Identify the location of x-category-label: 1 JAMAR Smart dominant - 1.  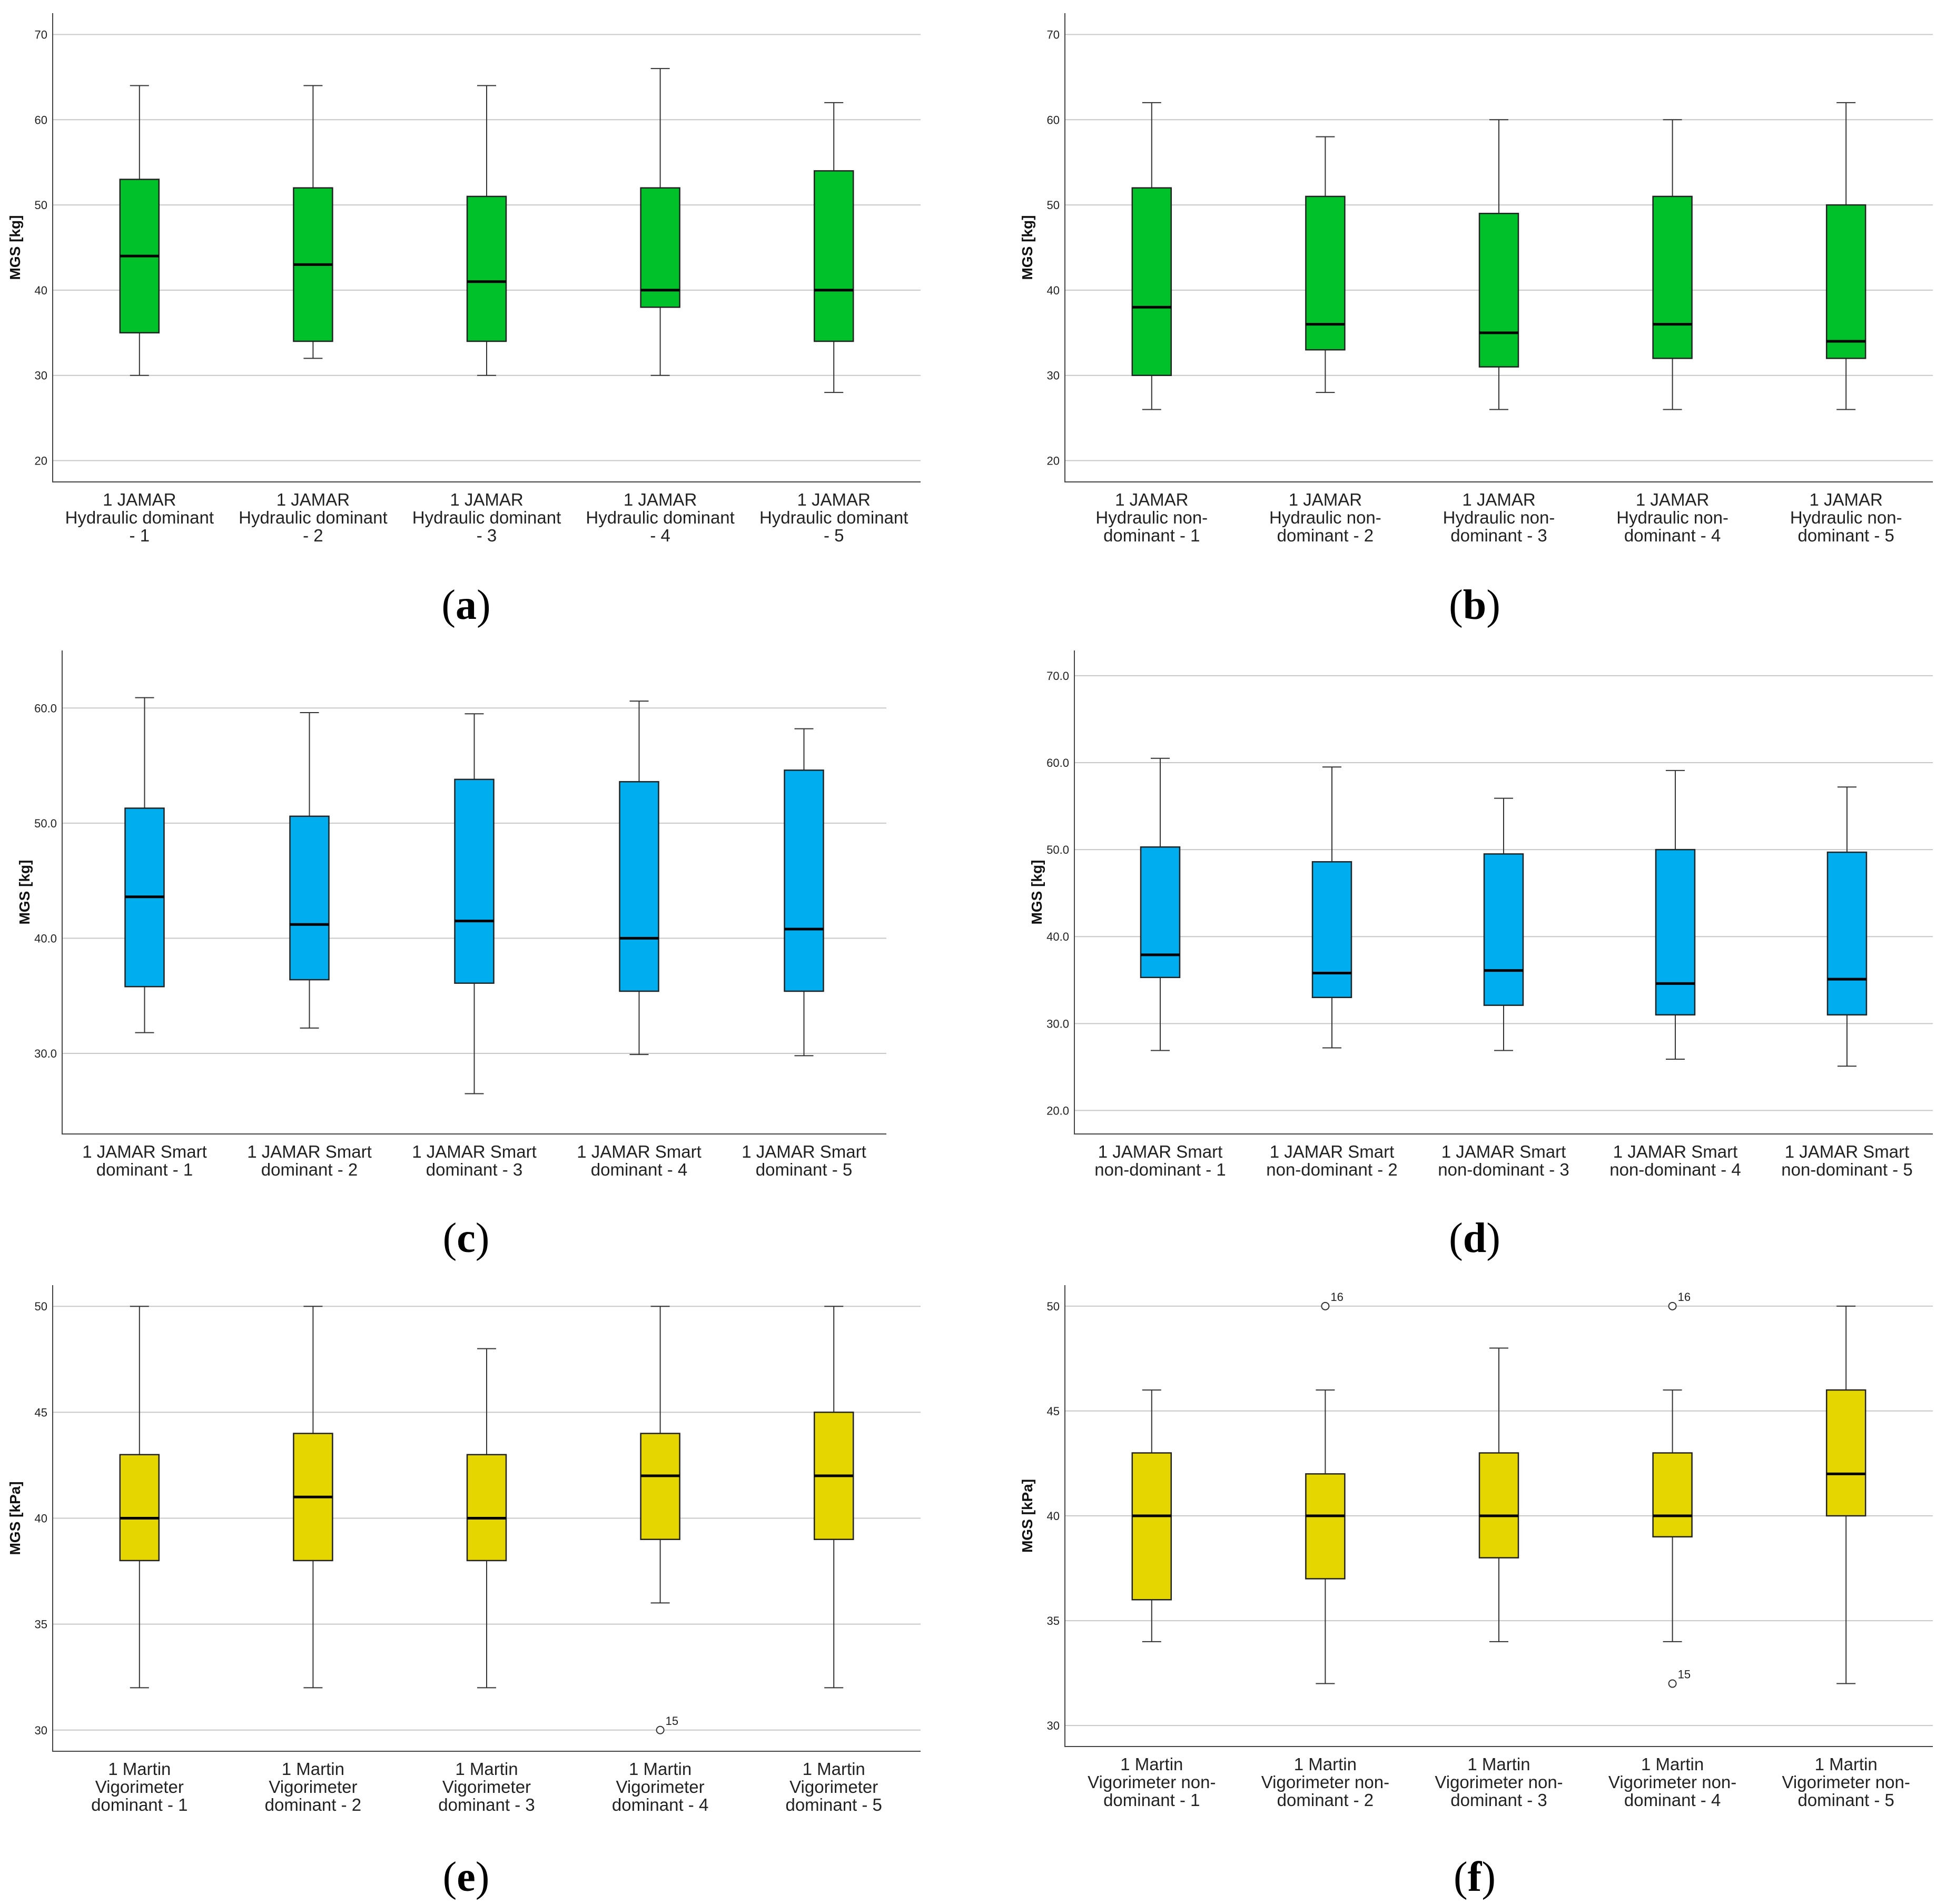
(144, 1160).